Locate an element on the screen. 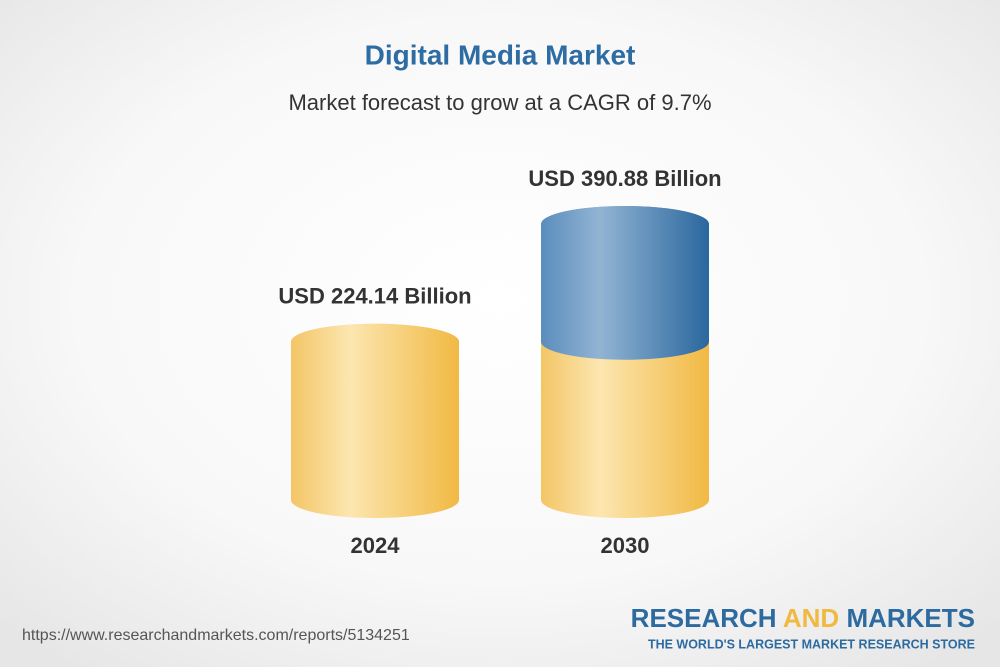 Image resolution: width=1000 pixels, height=667 pixels. value-label: USD 224.14 Billion is located at coordinates (374, 296).